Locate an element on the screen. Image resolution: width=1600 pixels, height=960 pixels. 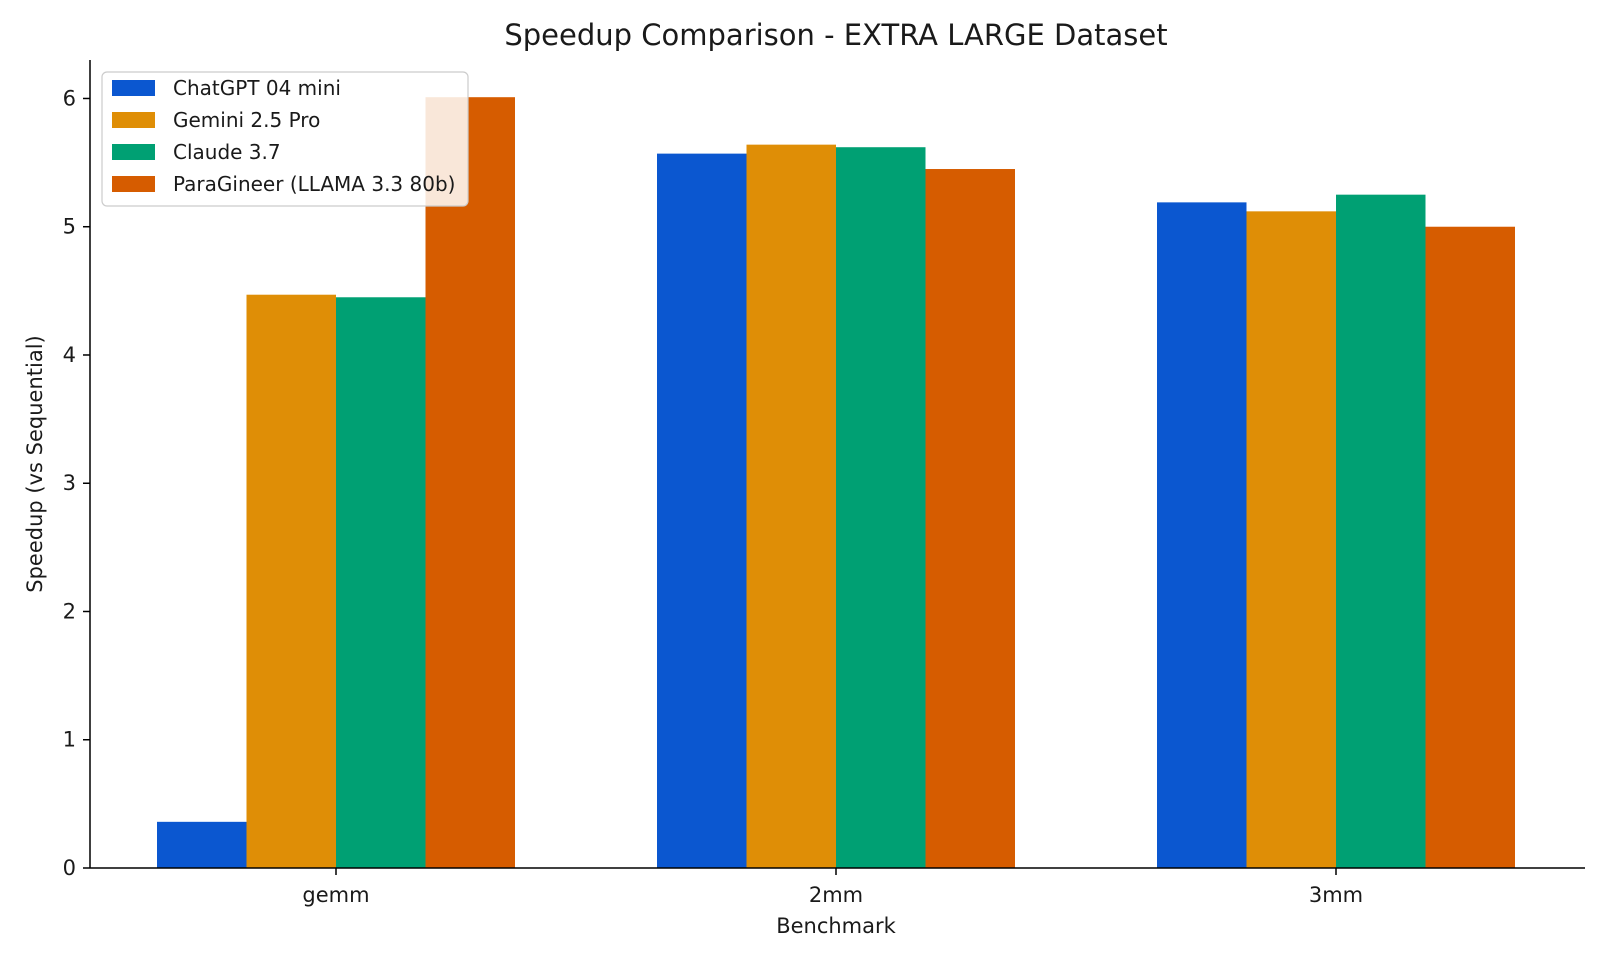
y-tick-label: 0 is located at coordinates (69, 868).